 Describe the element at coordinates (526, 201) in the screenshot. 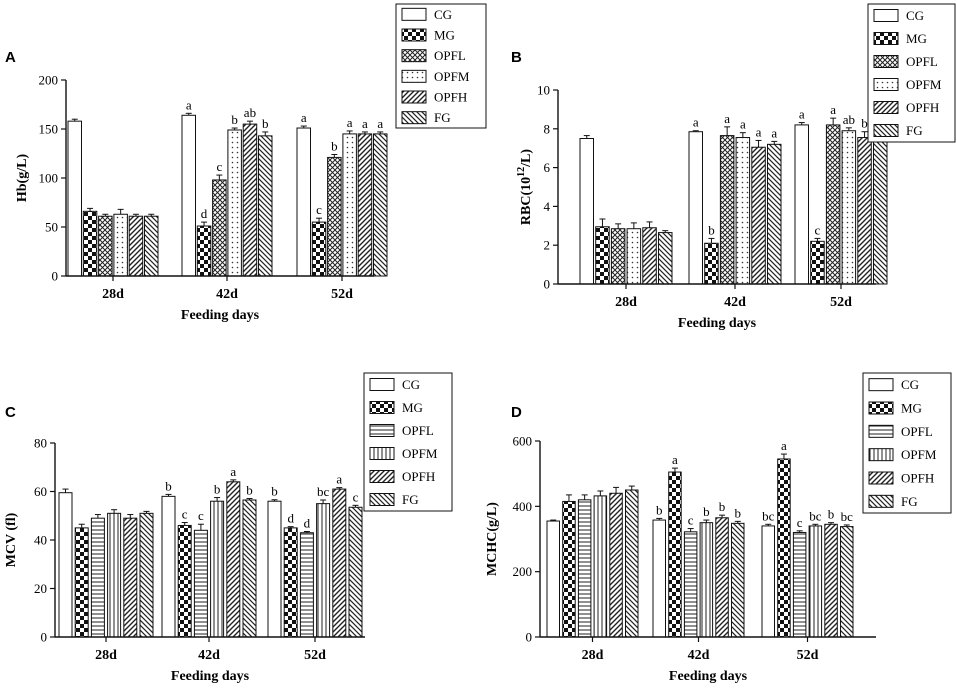

I see `y-axis-label-base: RBC(10` at that location.